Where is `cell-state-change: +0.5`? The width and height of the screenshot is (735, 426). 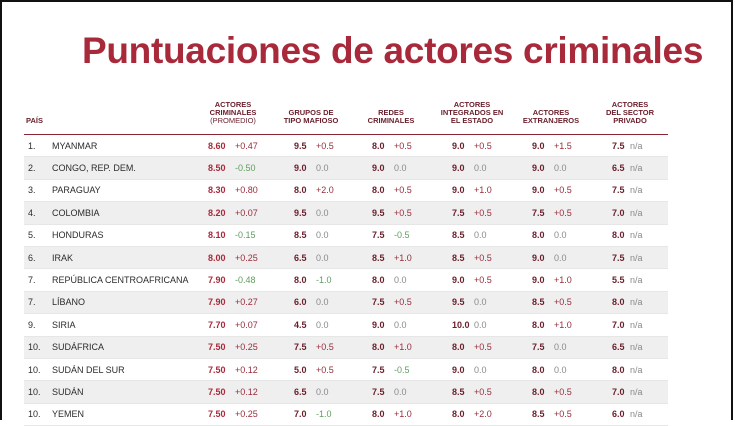
cell-state-change: +0.5 is located at coordinates (483, 391).